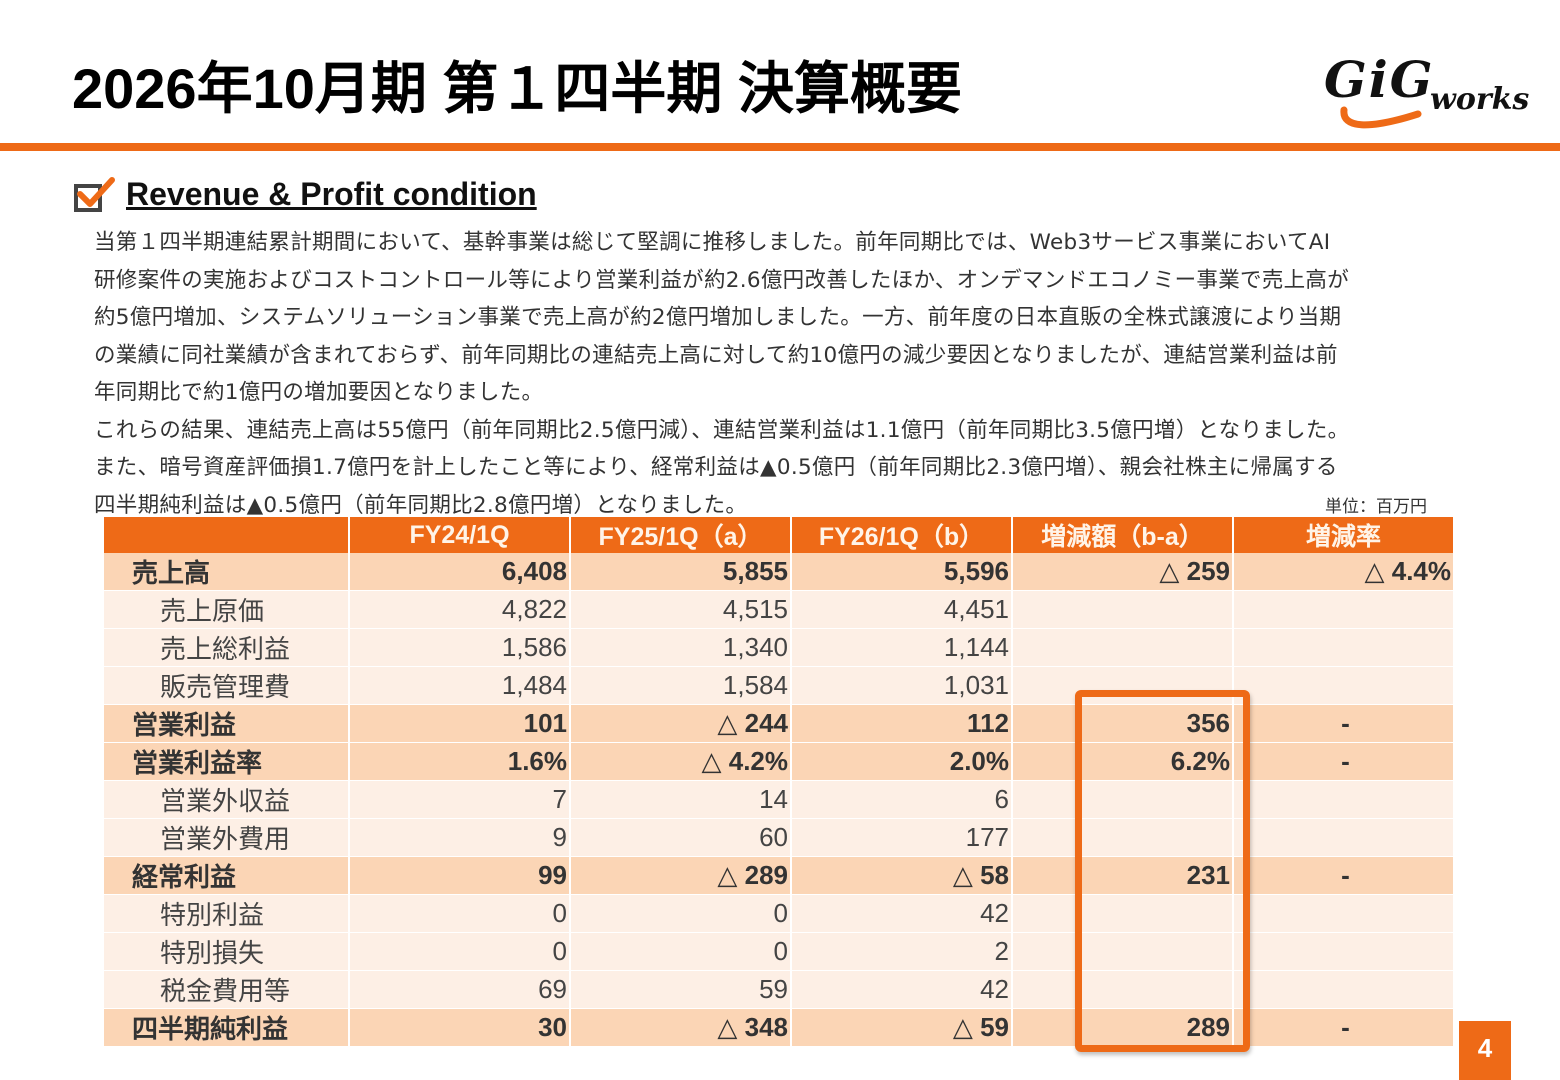  What do you see at coordinates (227, 647) in the screenshot?
I see `row-label: 売上総利益` at bounding box center [227, 647].